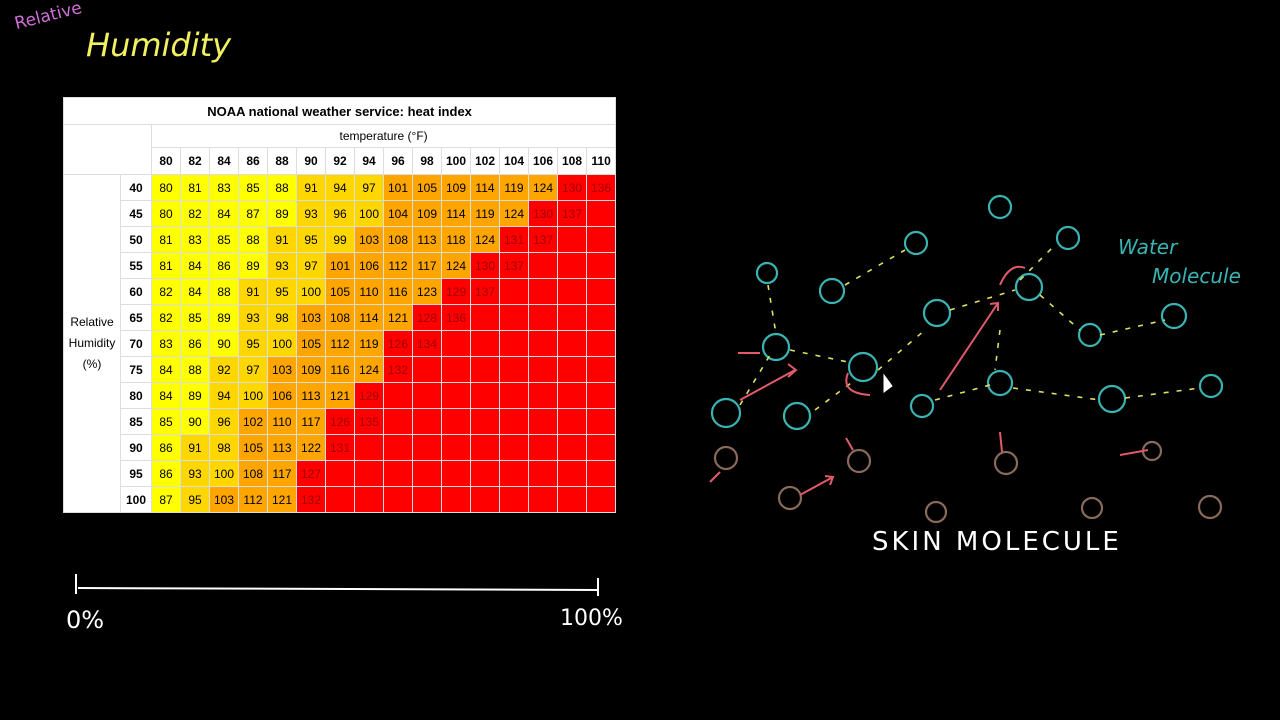  Describe the element at coordinates (136, 291) in the screenshot. I see `humidity-header: 60` at that location.